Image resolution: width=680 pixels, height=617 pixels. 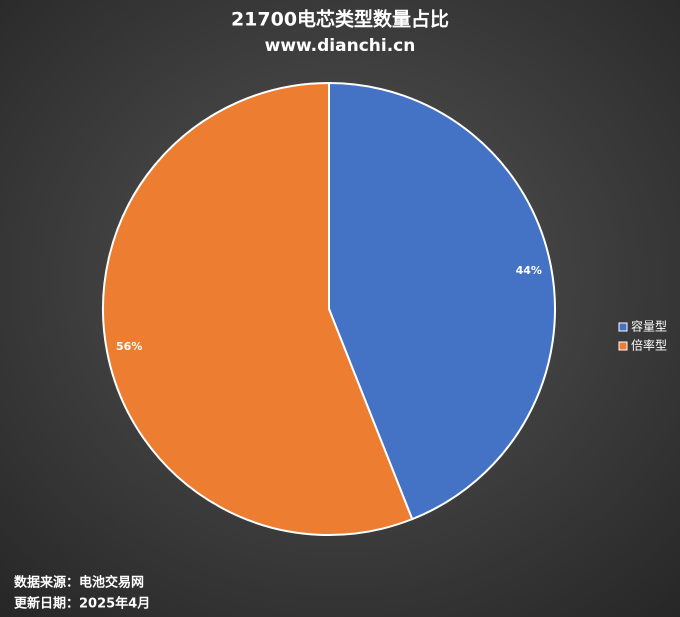 What do you see at coordinates (82, 604) in the screenshot?
I see `date-note: 更新日期：2025年4月` at bounding box center [82, 604].